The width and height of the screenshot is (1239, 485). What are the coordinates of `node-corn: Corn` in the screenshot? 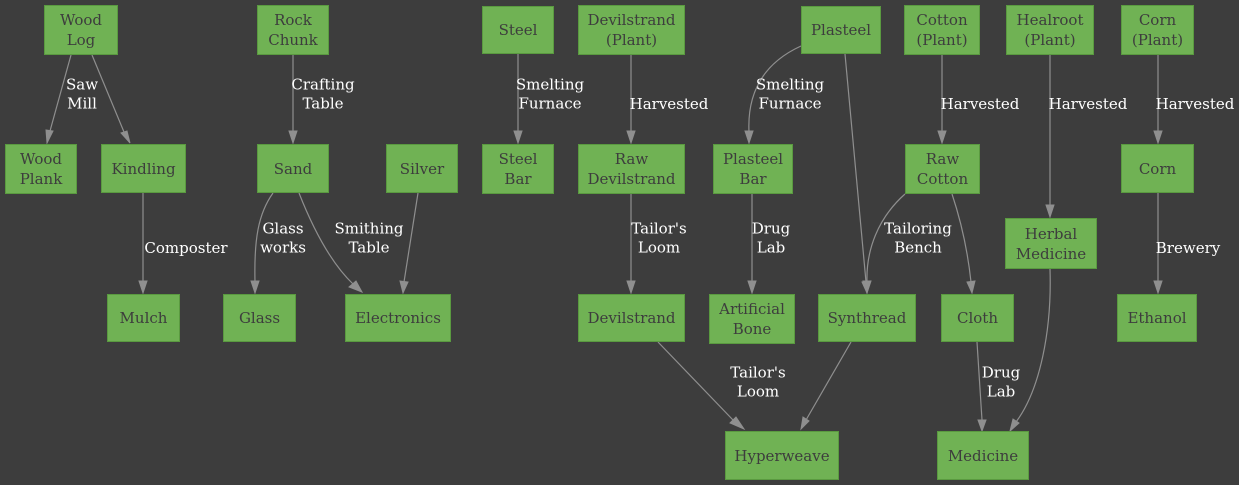 It's located at (1157, 168).